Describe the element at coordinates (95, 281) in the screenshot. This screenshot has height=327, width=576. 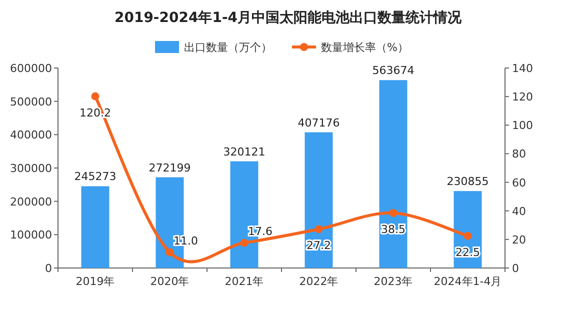
I see `x-tick-label: 2019年` at that location.